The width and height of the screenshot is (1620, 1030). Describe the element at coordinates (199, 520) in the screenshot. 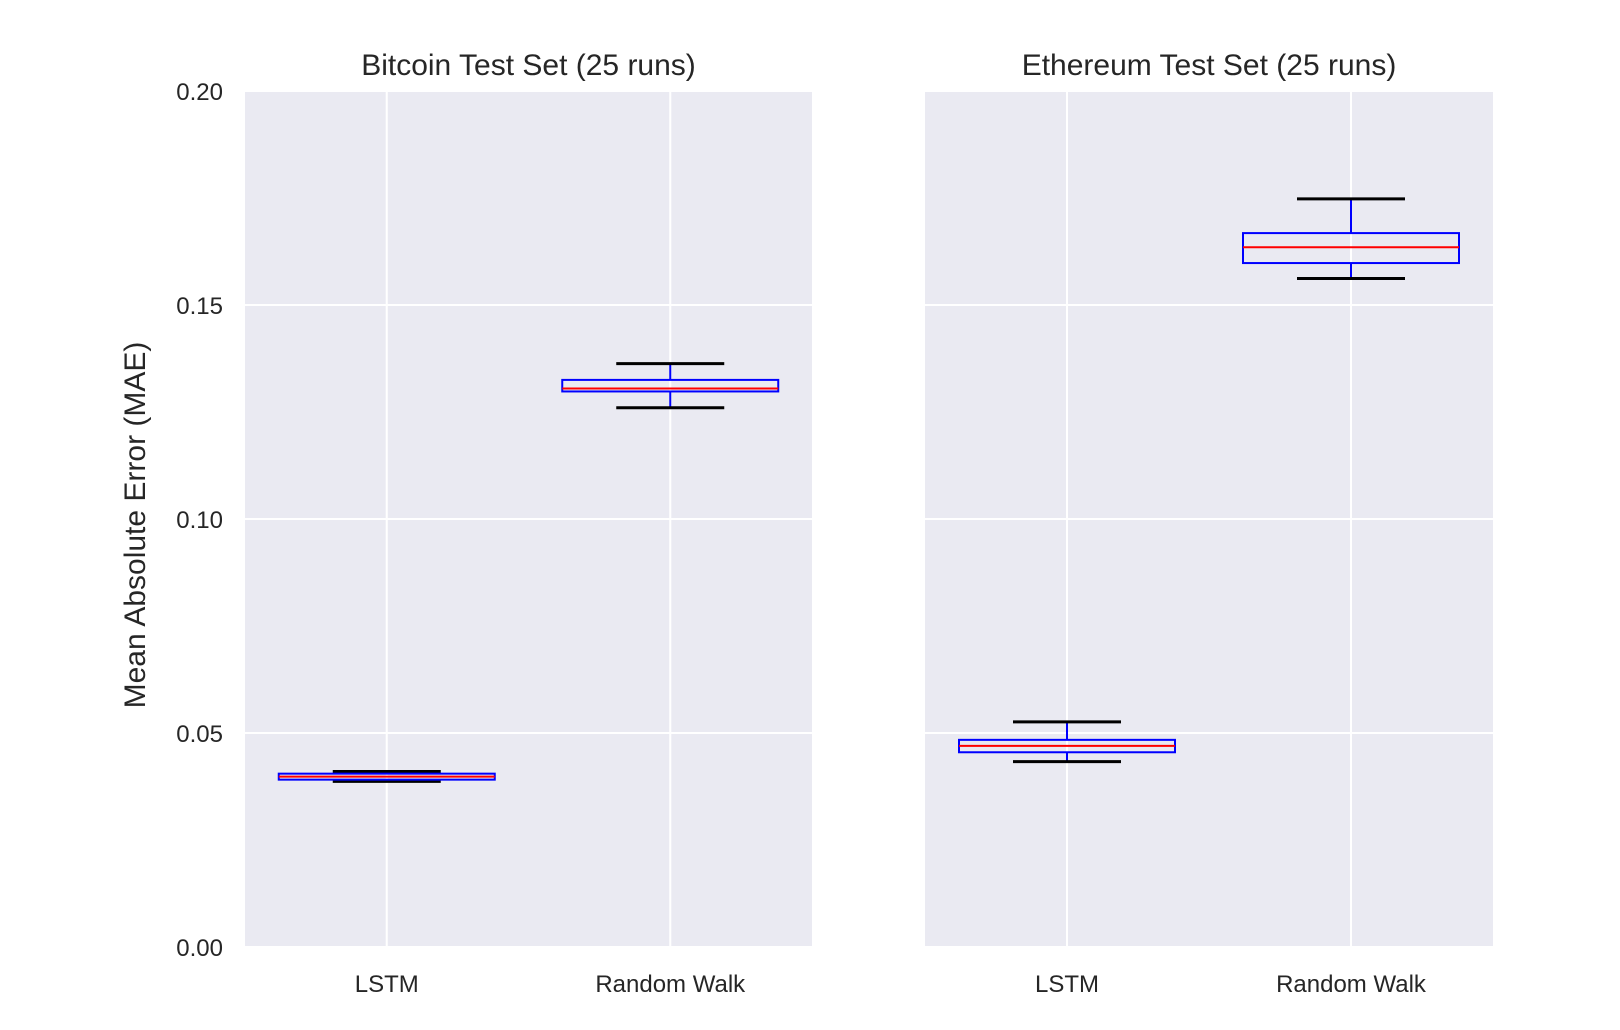

I see `y-tick-label: 0.10` at that location.